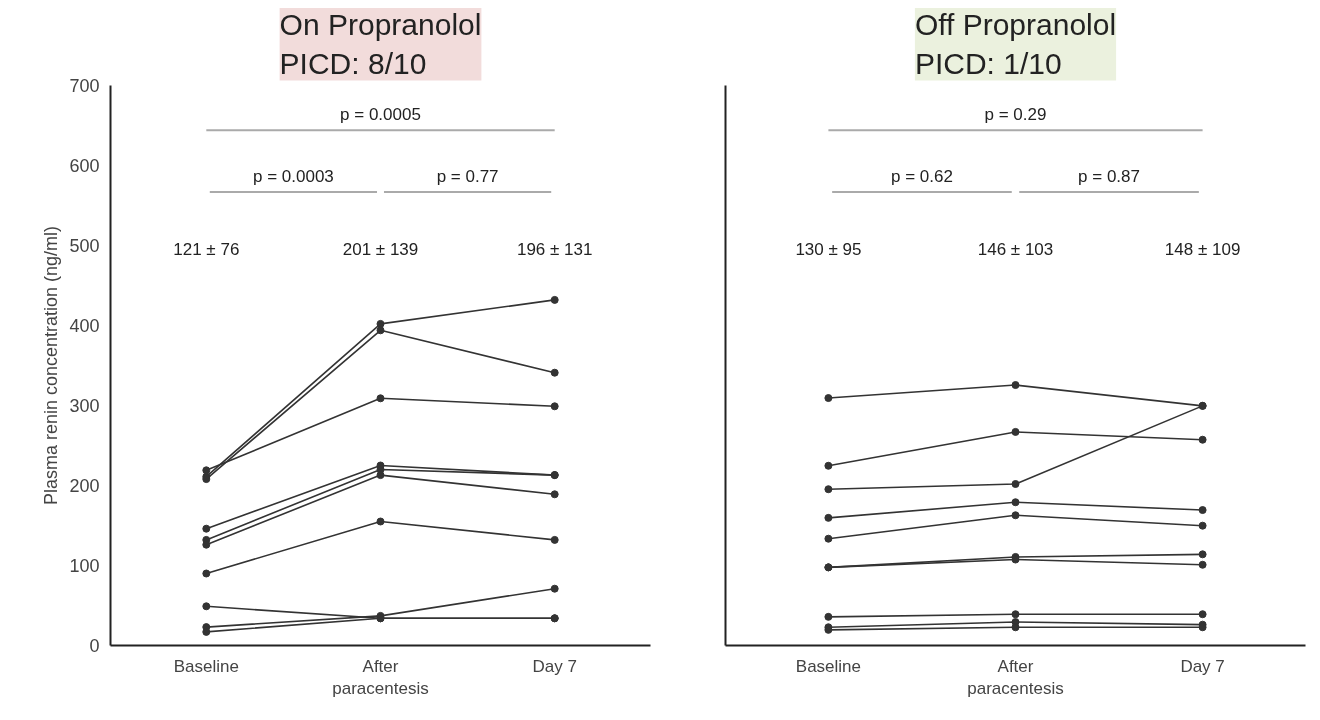 This screenshot has height=720, width=1320. I want to click on y-tick-label: 300, so click(84, 406).